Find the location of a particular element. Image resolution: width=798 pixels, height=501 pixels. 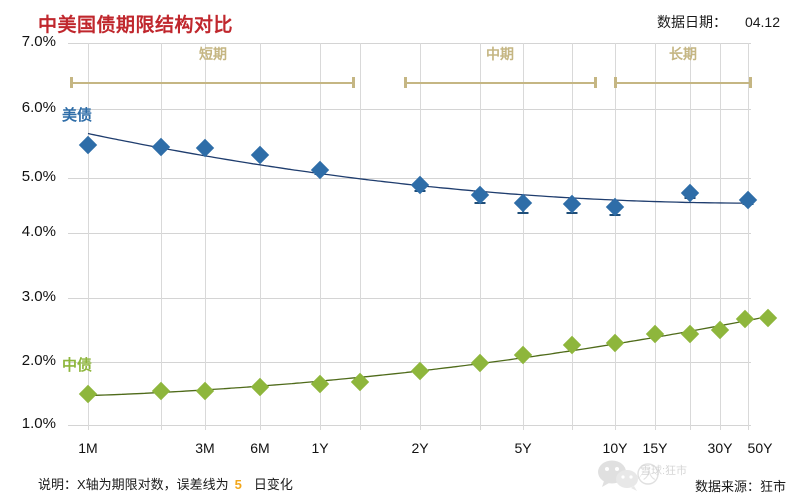

term-bracket-mid is located at coordinates (500, 82).